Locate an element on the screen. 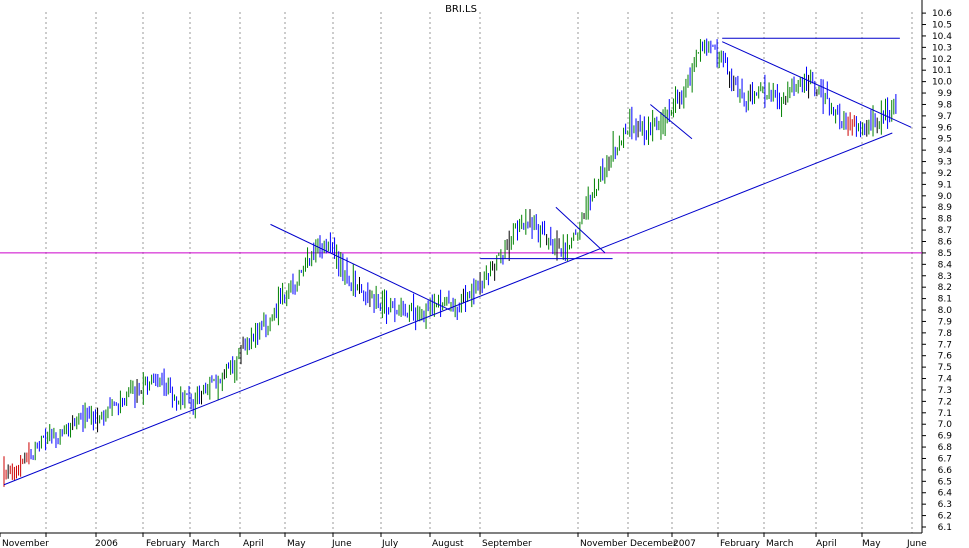 The image size is (969, 548). y-tick-label: 8.7 is located at coordinates (945, 231).